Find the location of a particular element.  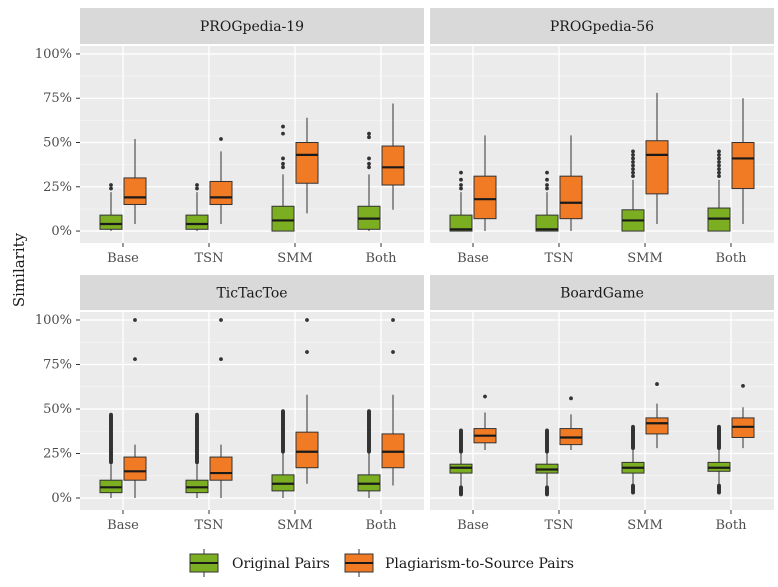

facet-title: PROGpedia-56 is located at coordinates (602, 27).